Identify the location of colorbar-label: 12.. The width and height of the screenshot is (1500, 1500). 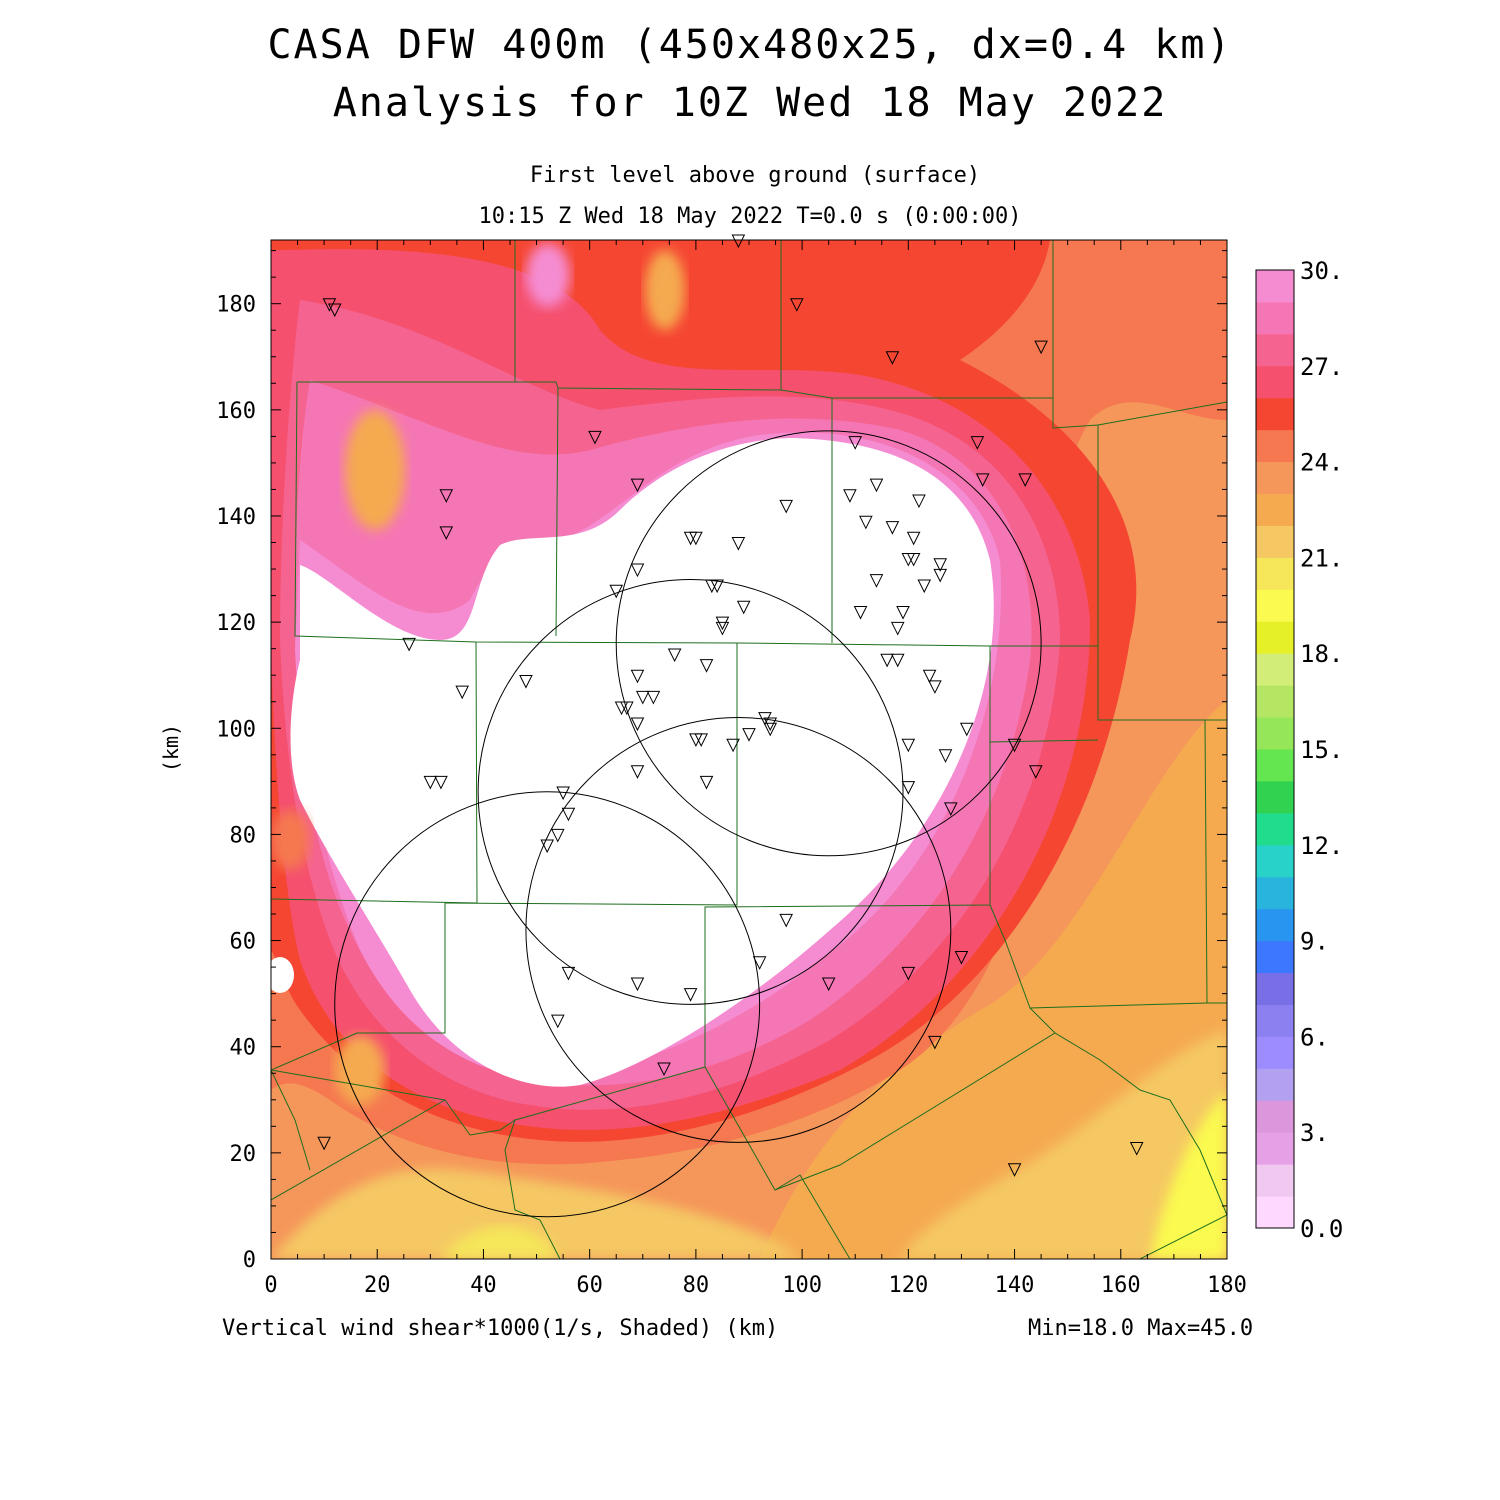
(1321, 846).